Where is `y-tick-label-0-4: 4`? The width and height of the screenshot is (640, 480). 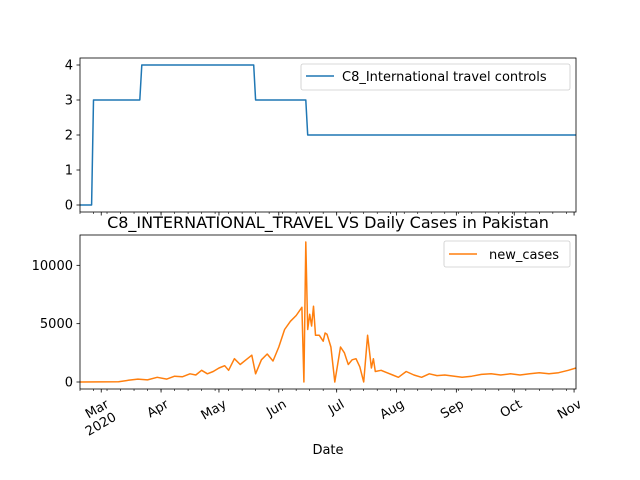
y-tick-label-0-4: 4 is located at coordinates (69, 66).